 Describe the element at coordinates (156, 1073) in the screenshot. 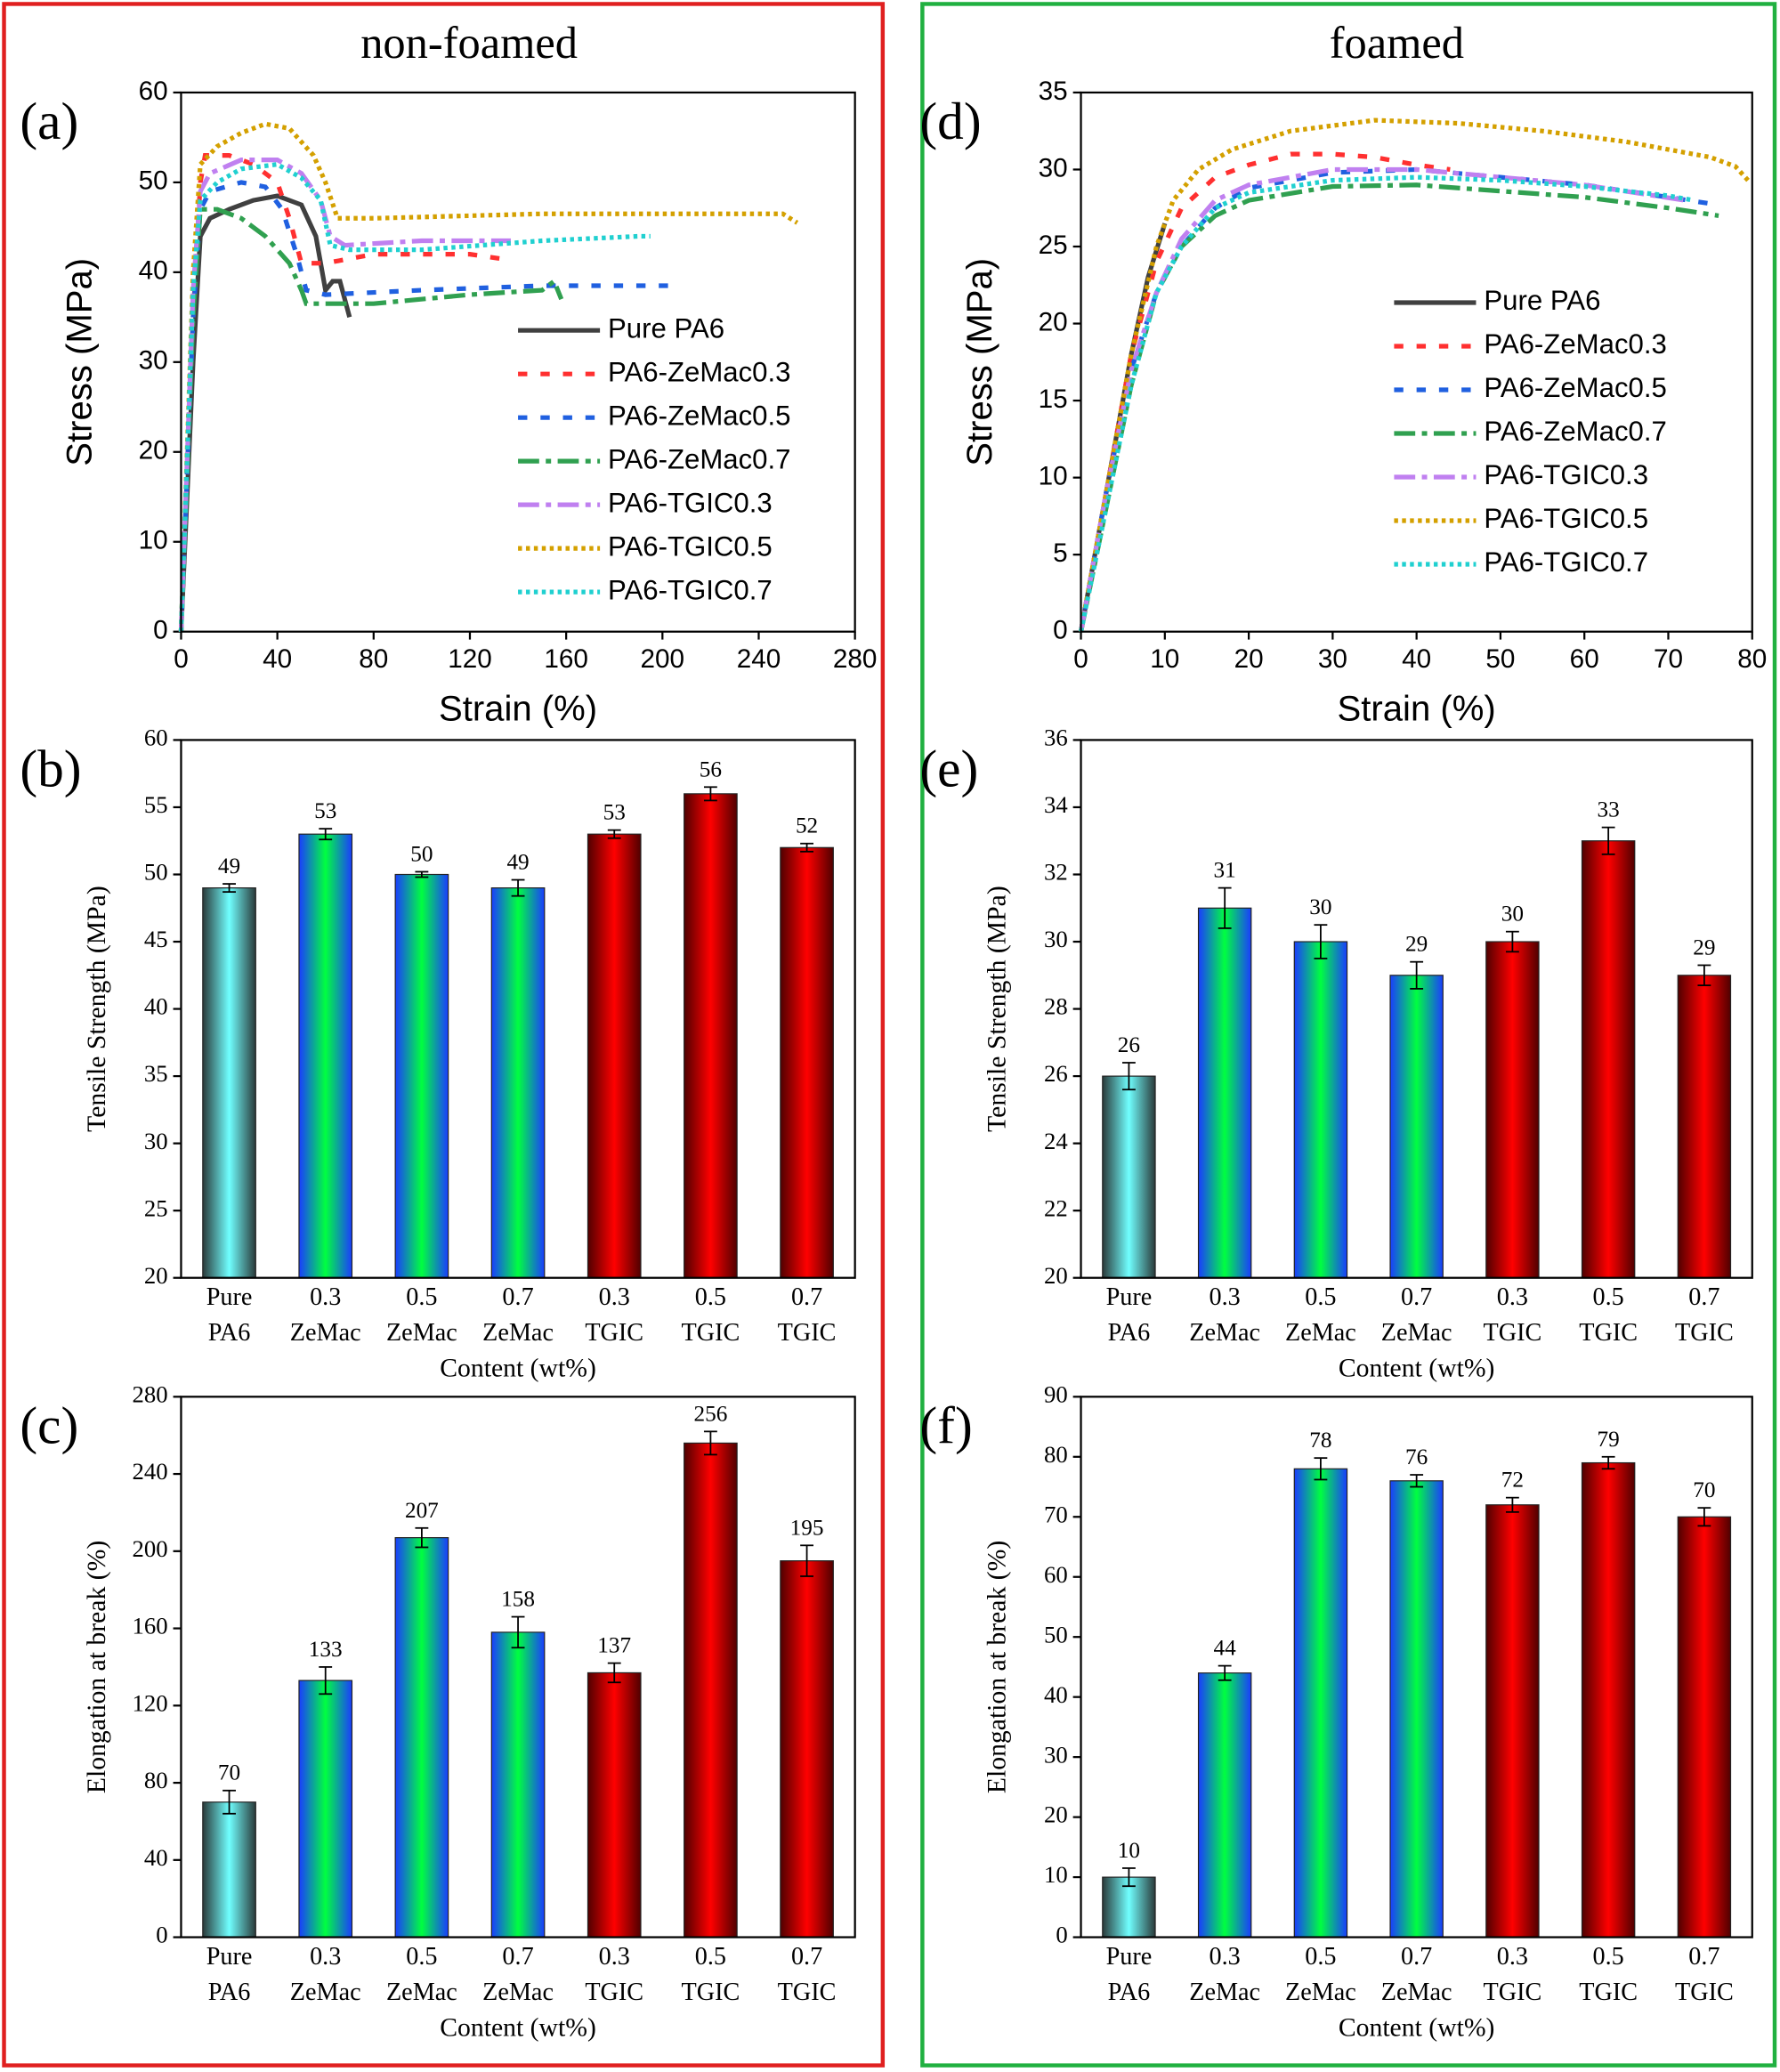

I see `y-tick-label: 35` at that location.